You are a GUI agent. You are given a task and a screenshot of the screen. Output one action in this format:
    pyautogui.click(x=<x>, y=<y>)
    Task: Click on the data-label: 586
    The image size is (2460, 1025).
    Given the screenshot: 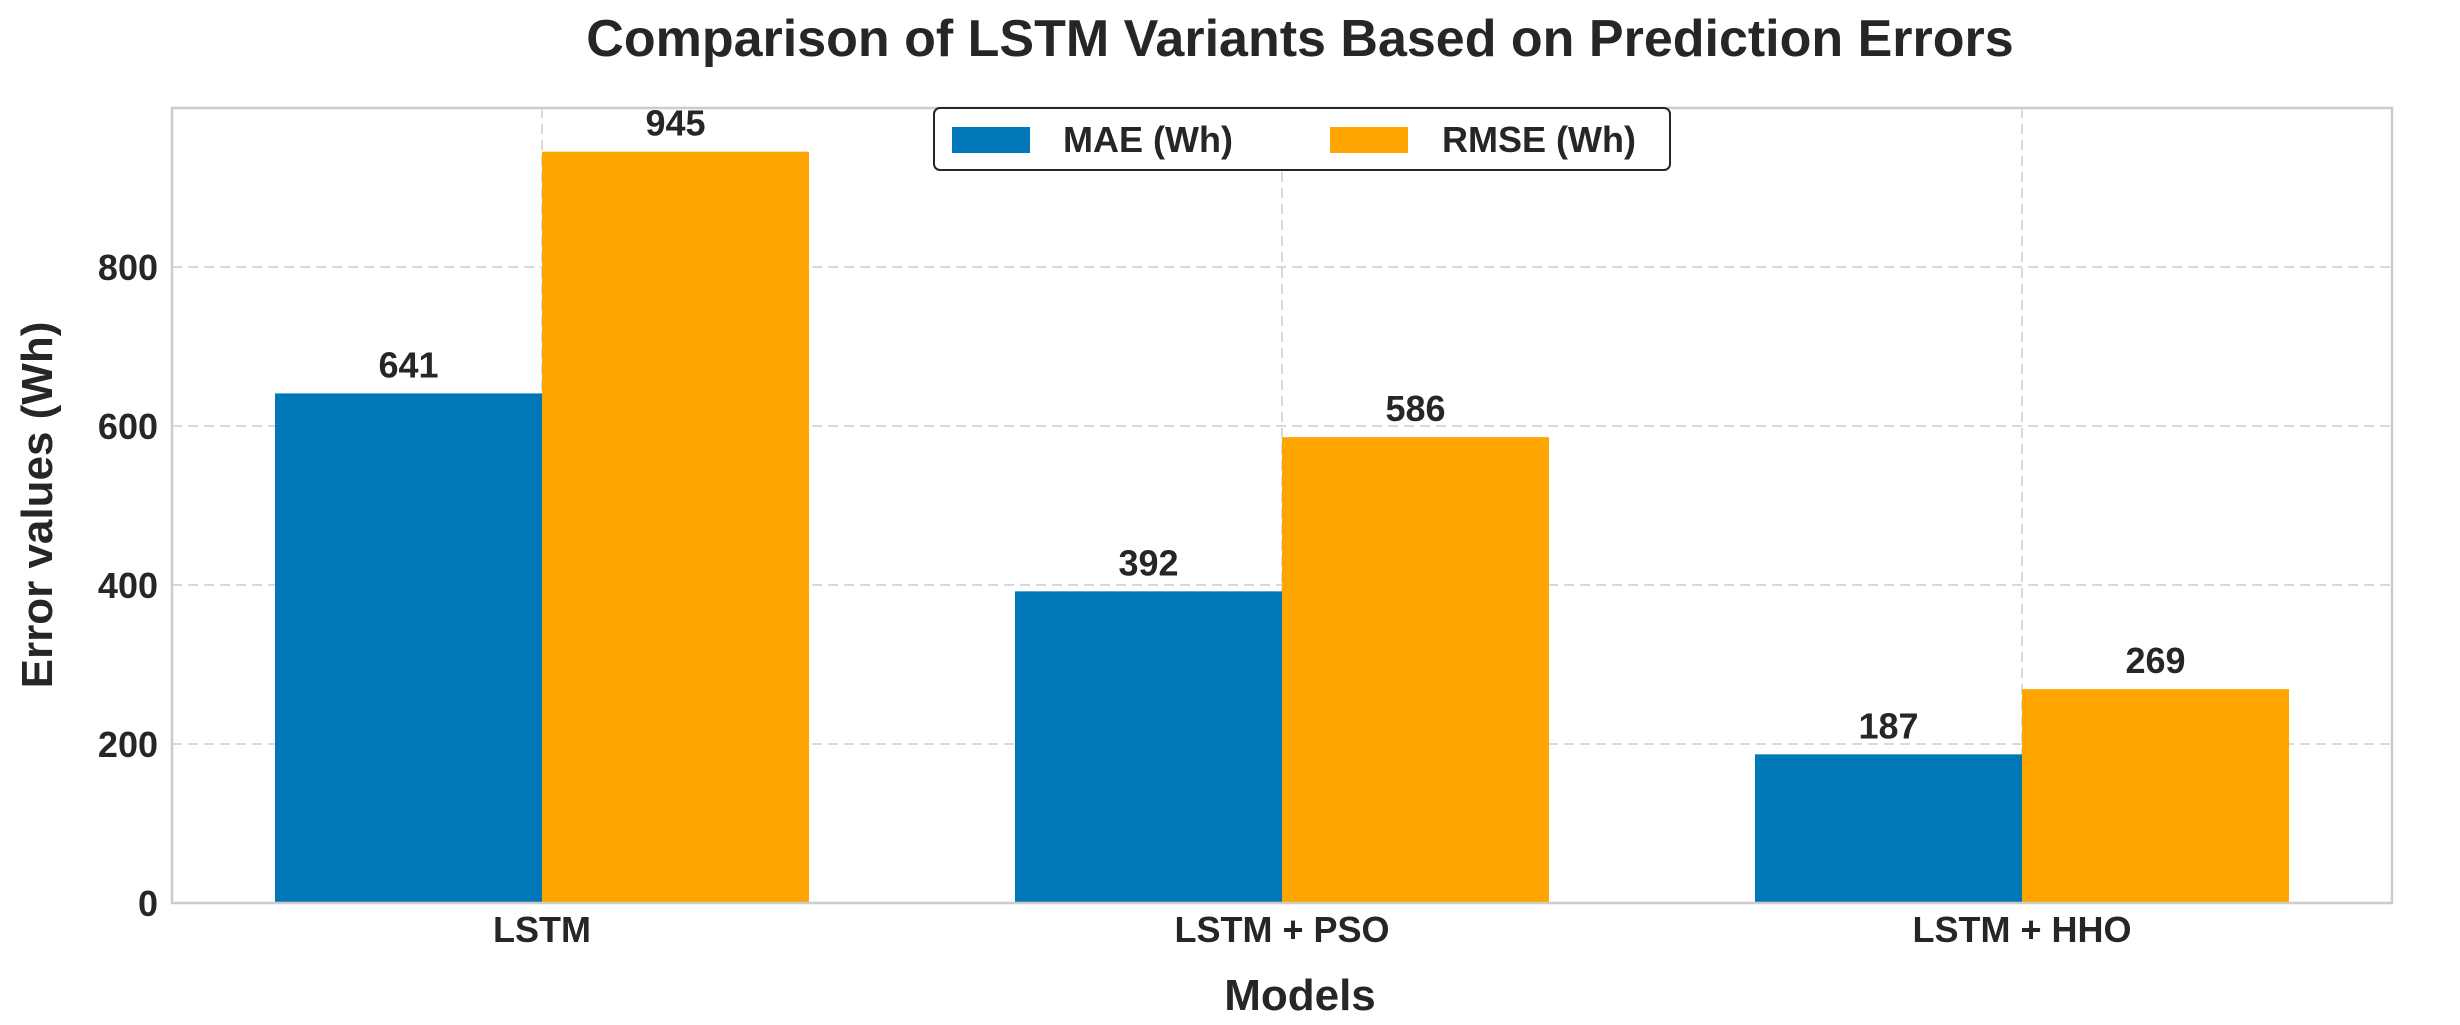 What is the action you would take?
    pyautogui.click(x=1415, y=408)
    